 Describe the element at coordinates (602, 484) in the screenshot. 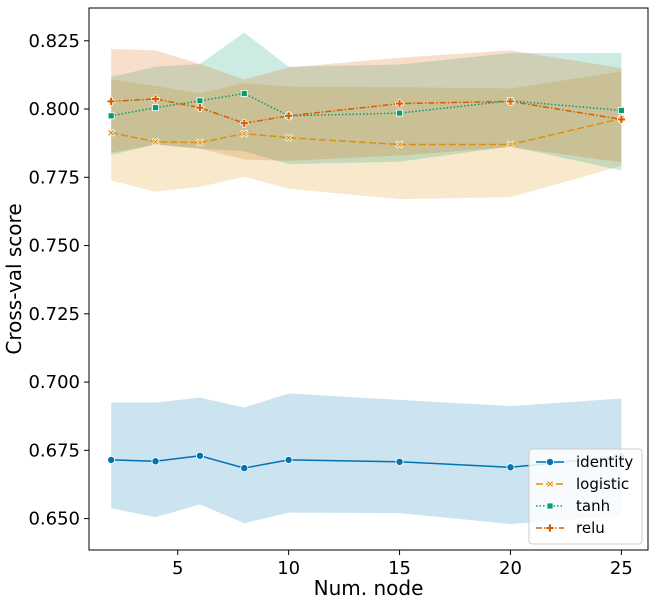

I see `legend-label-logistic: logistic` at that location.